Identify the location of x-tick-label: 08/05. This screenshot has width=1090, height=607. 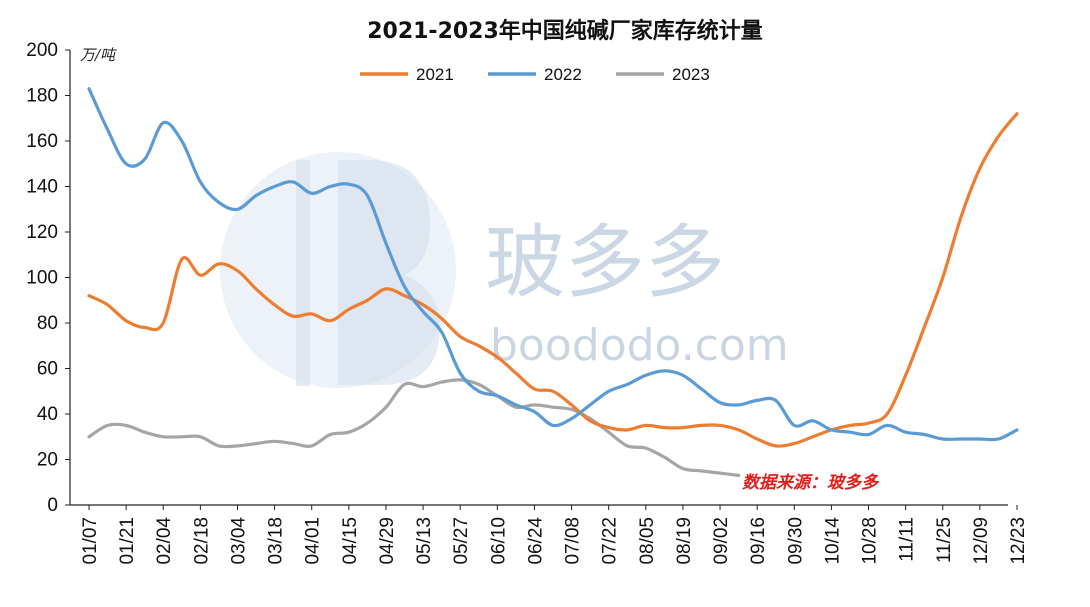
(647, 541).